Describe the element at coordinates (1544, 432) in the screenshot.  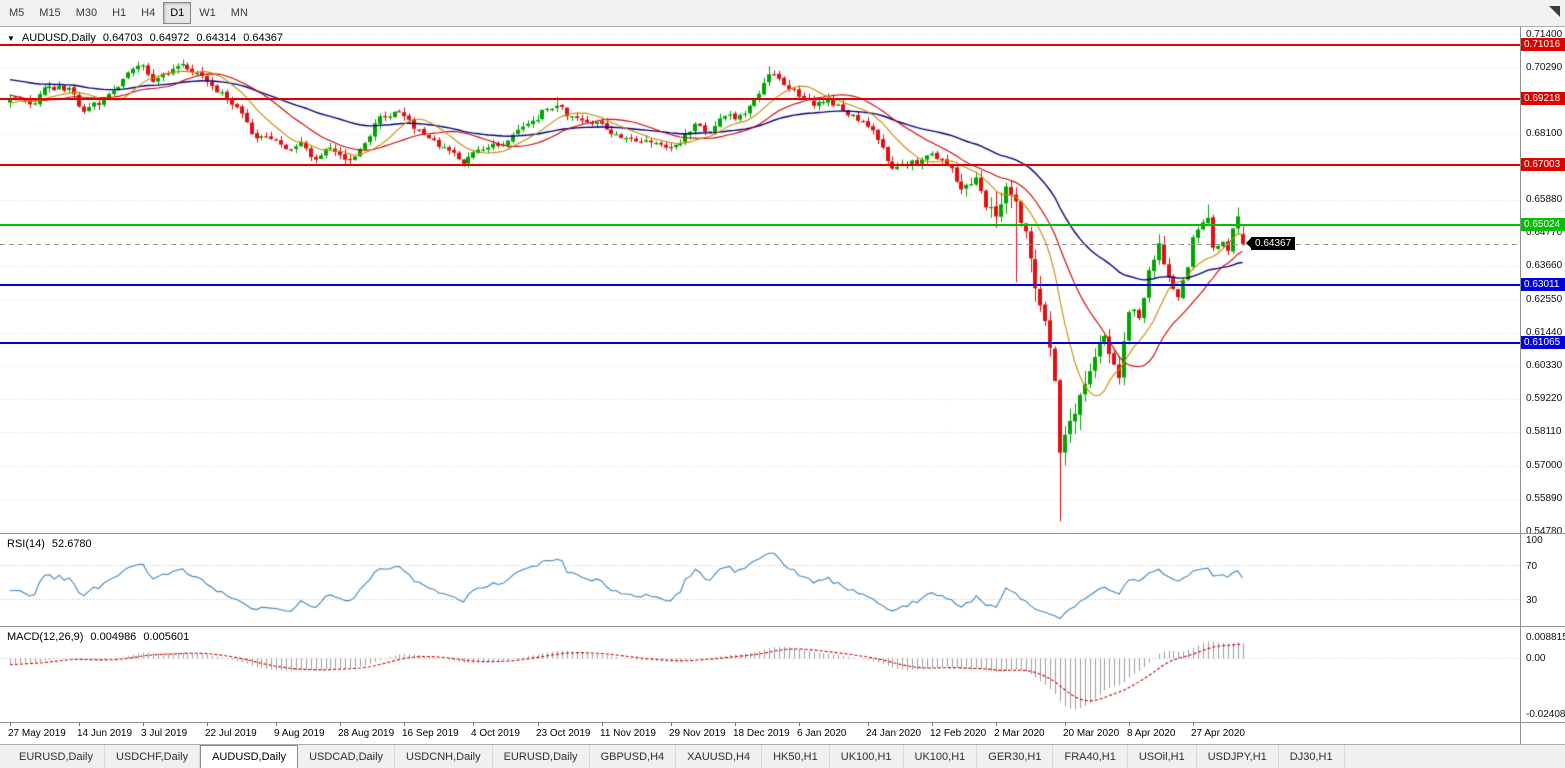
I see `price-axis-tick: 0.58110` at that location.